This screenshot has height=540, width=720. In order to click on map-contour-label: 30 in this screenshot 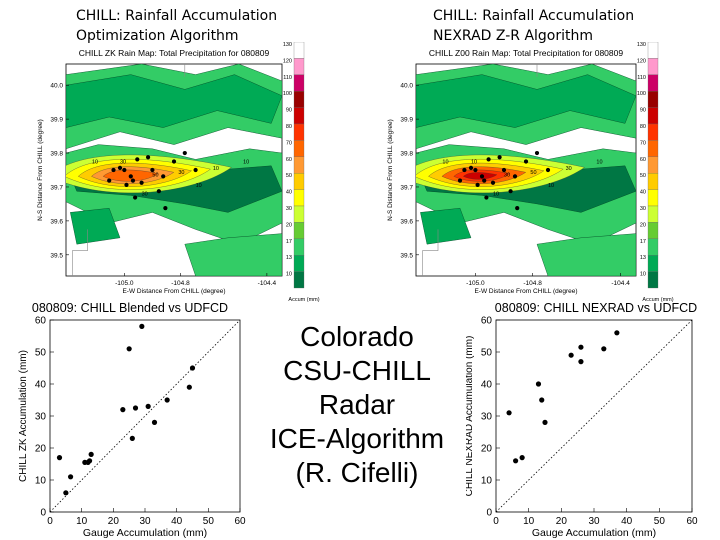, I will do `click(145, 194)`.